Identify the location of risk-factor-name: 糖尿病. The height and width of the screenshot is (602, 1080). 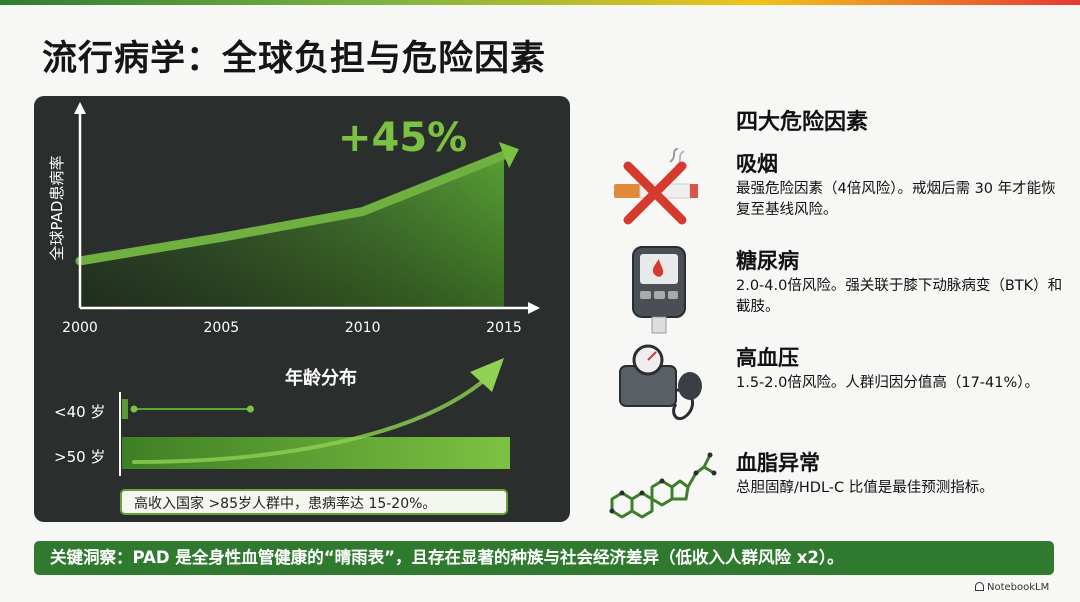
(767, 261).